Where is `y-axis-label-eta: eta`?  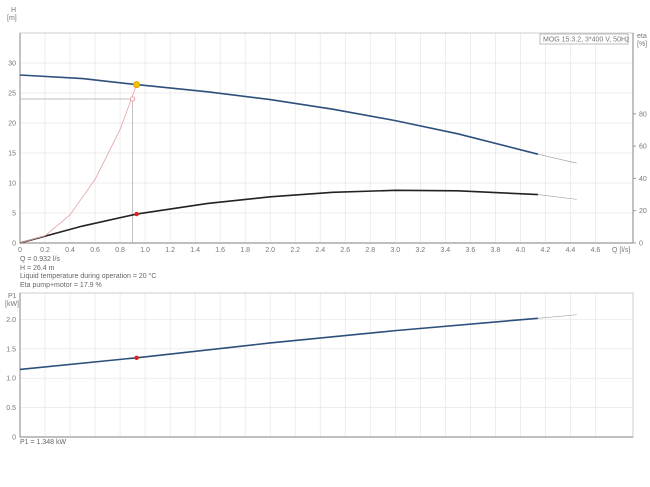
y-axis-label-eta: eta is located at coordinates (642, 36).